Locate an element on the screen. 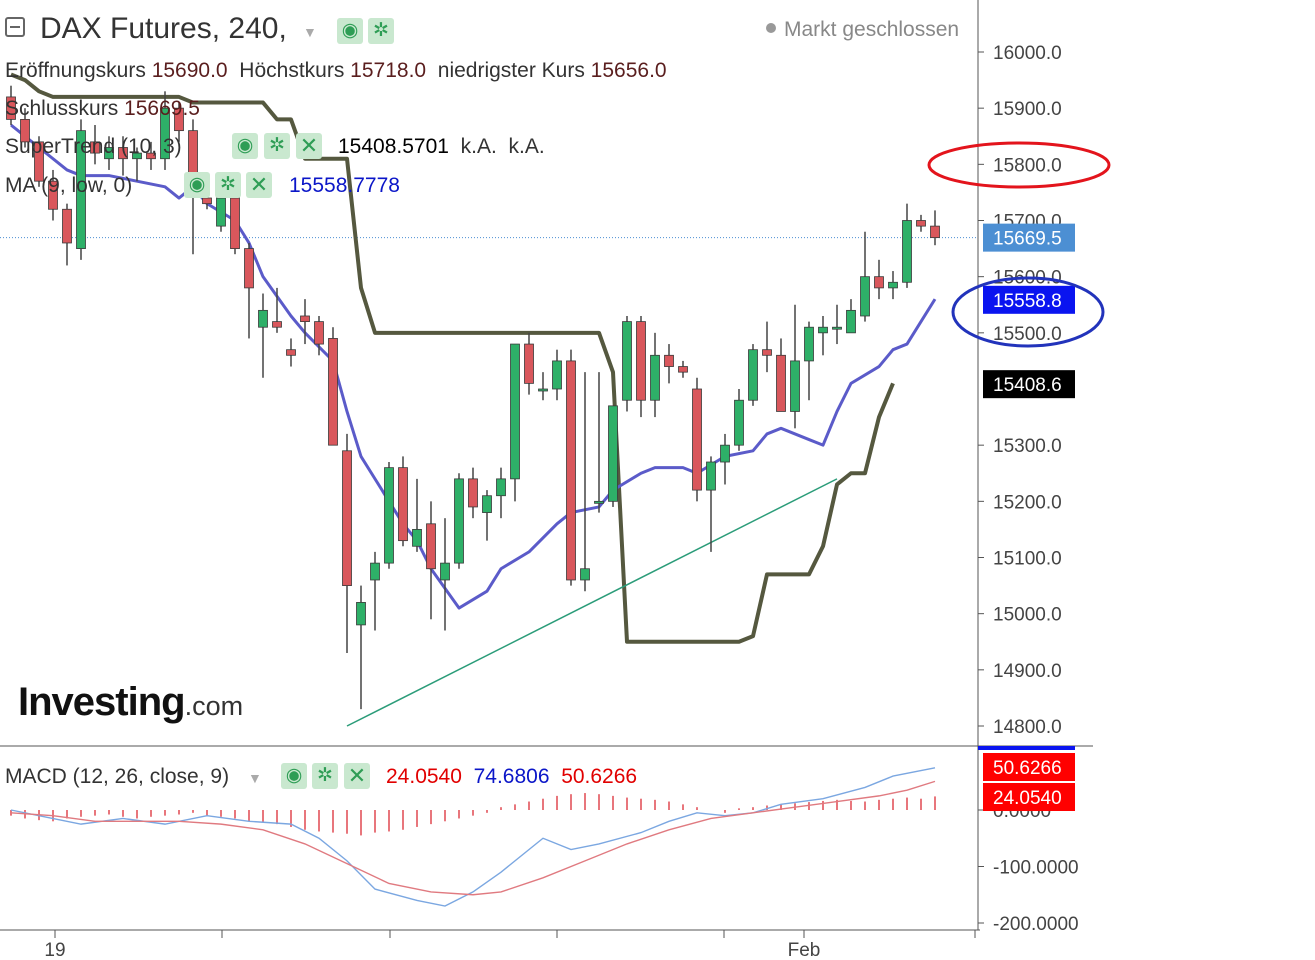  supertrend-na-2: k.A. is located at coordinates (526, 146).